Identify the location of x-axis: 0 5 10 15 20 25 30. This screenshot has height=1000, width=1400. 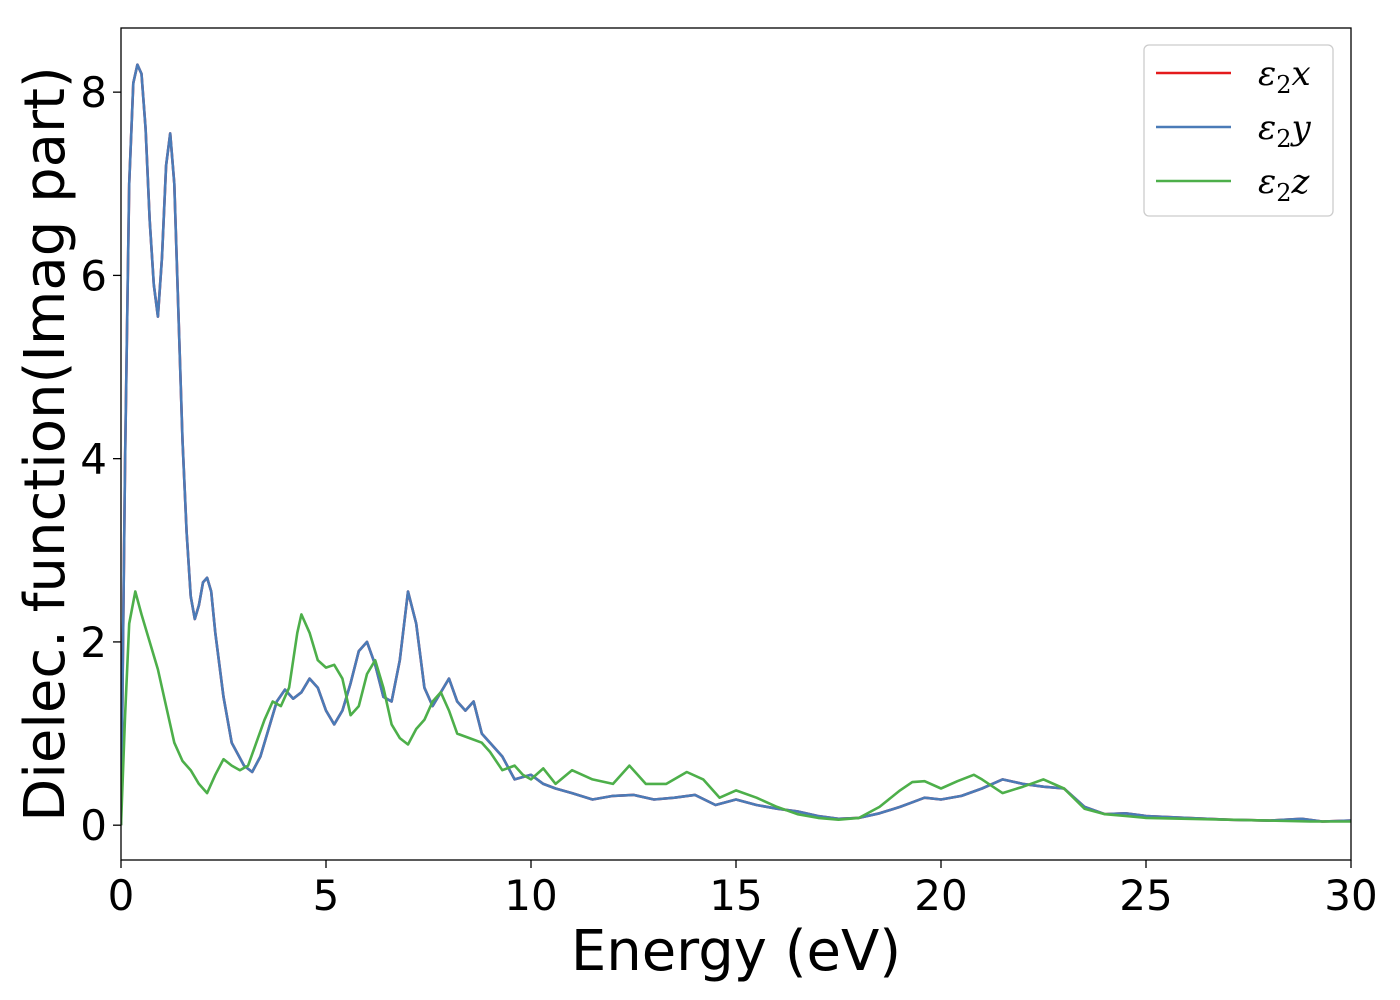
(743, 890).